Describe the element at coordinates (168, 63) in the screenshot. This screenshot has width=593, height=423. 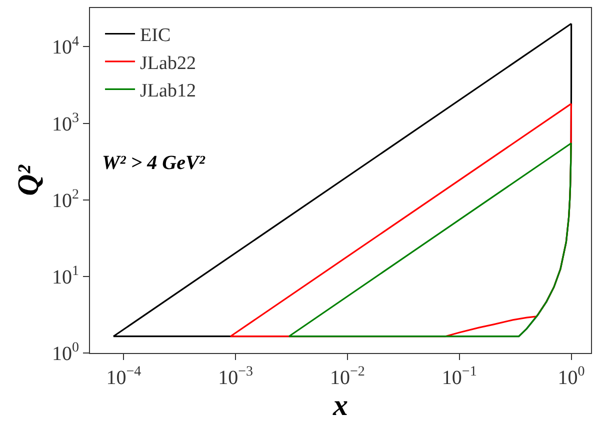
I see `legend-label: JLab22` at that location.